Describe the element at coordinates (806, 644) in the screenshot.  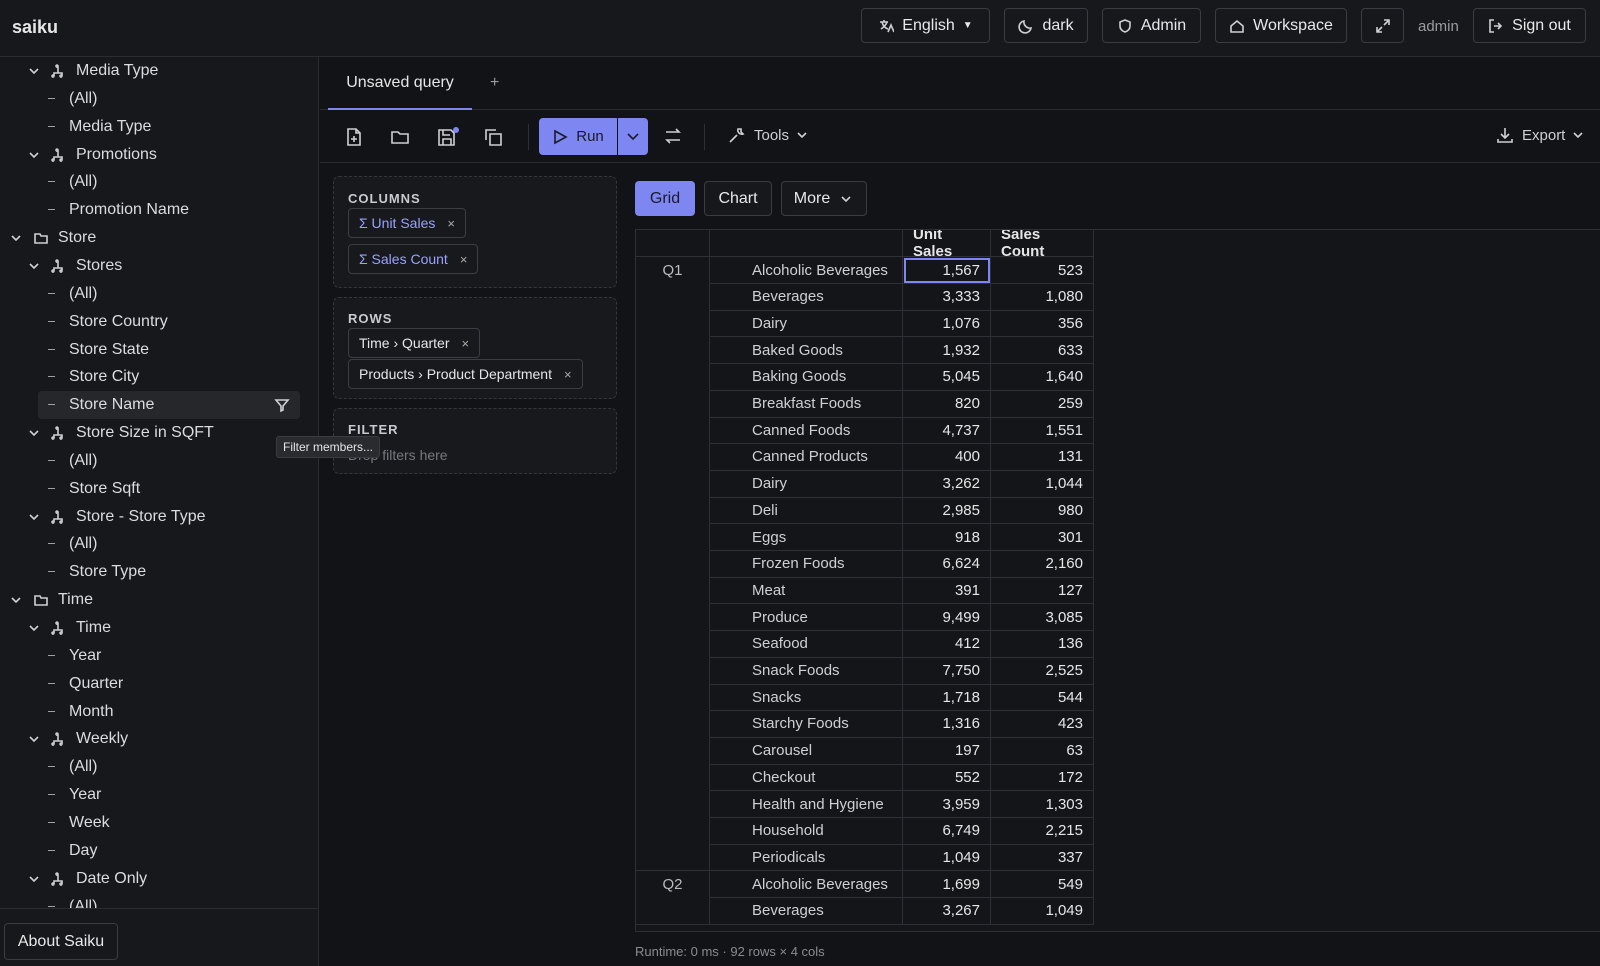
I see `row-member: Seafood` at that location.